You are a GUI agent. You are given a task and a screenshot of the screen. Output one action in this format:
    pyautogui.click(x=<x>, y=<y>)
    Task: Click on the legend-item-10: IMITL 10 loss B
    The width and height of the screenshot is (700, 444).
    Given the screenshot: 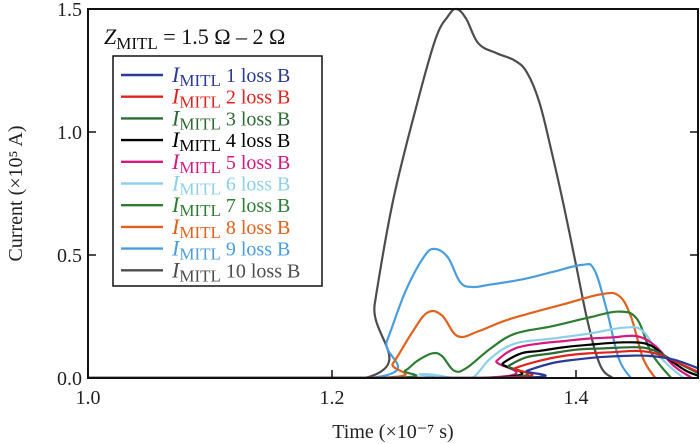 What is the action you would take?
    pyautogui.click(x=210, y=271)
    